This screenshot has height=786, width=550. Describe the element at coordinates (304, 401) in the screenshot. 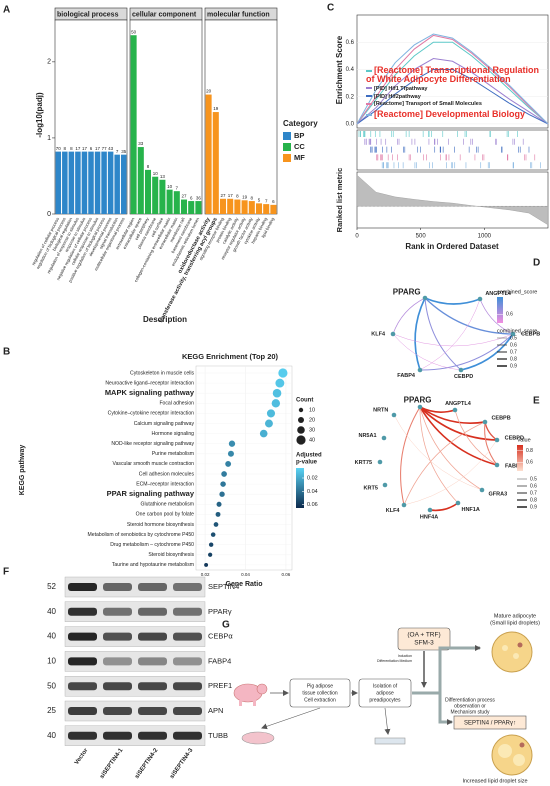

I see `legend-title: Count` at that location.